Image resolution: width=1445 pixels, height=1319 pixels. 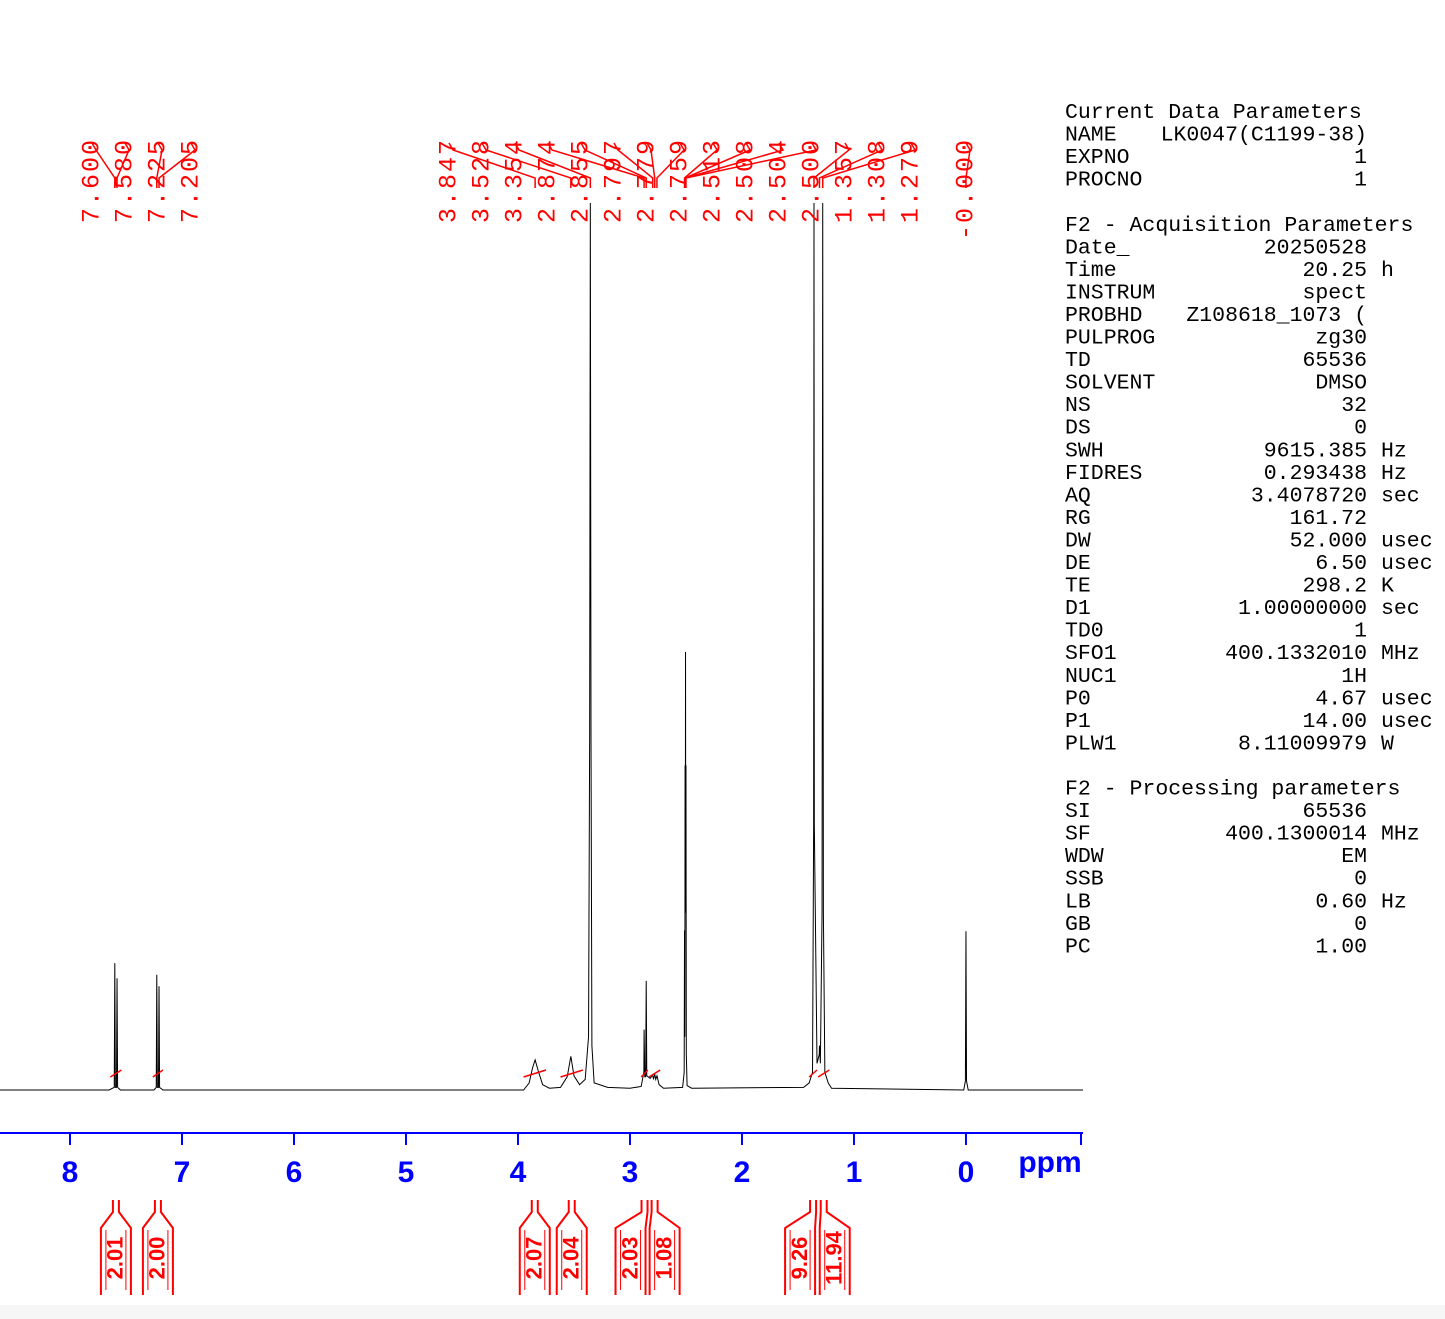 What do you see at coordinates (1078, 699) in the screenshot?
I see `param-name: P0` at bounding box center [1078, 699].